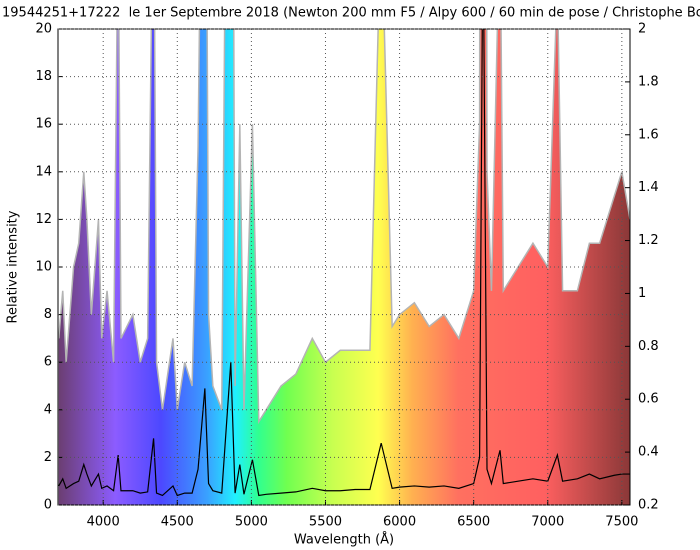 The width and height of the screenshot is (700, 550). What do you see at coordinates (48, 457) in the screenshot?
I see `y-tick-label: 2` at bounding box center [48, 457].